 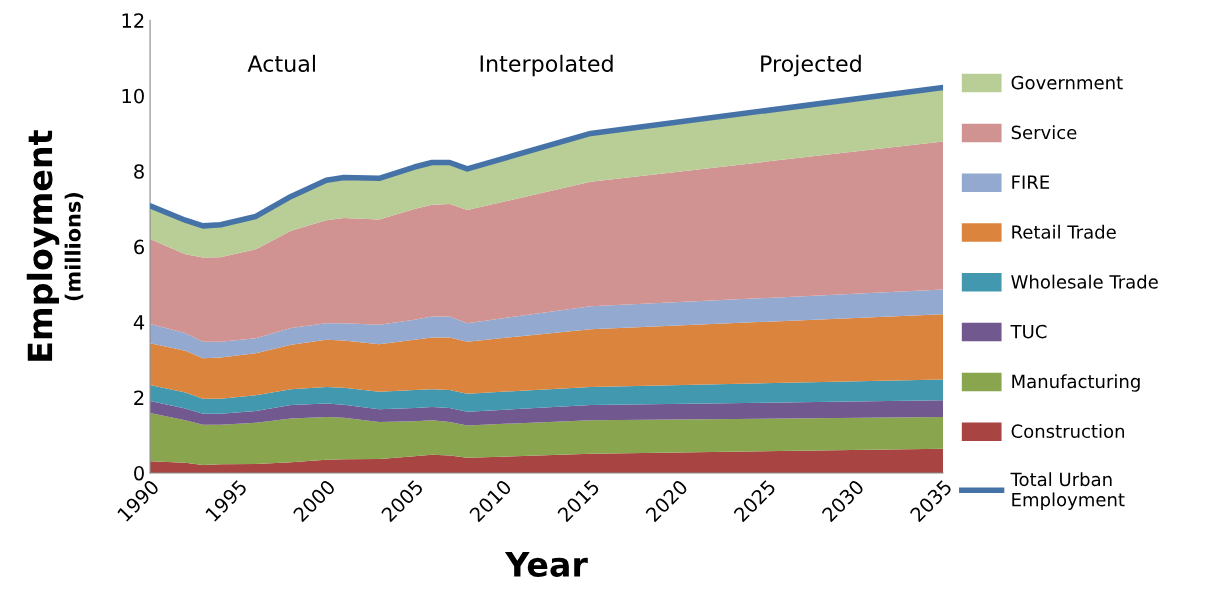 What do you see at coordinates (1067, 491) in the screenshot?
I see `legend-label: Total Urban Employment` at bounding box center [1067, 491].